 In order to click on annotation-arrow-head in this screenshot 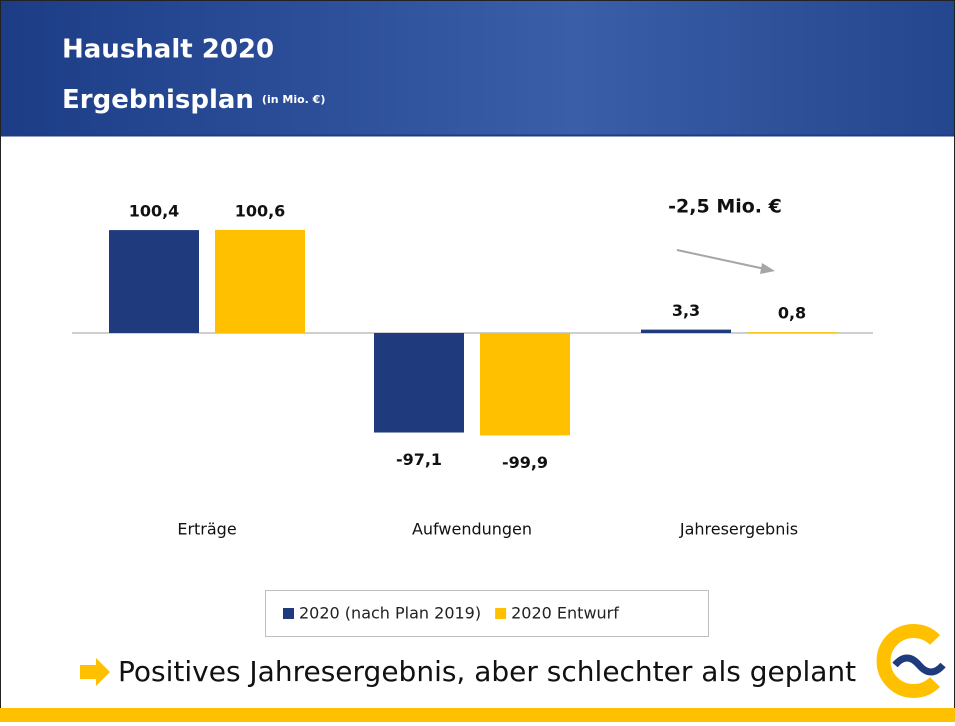, I will do `click(767, 268)`.